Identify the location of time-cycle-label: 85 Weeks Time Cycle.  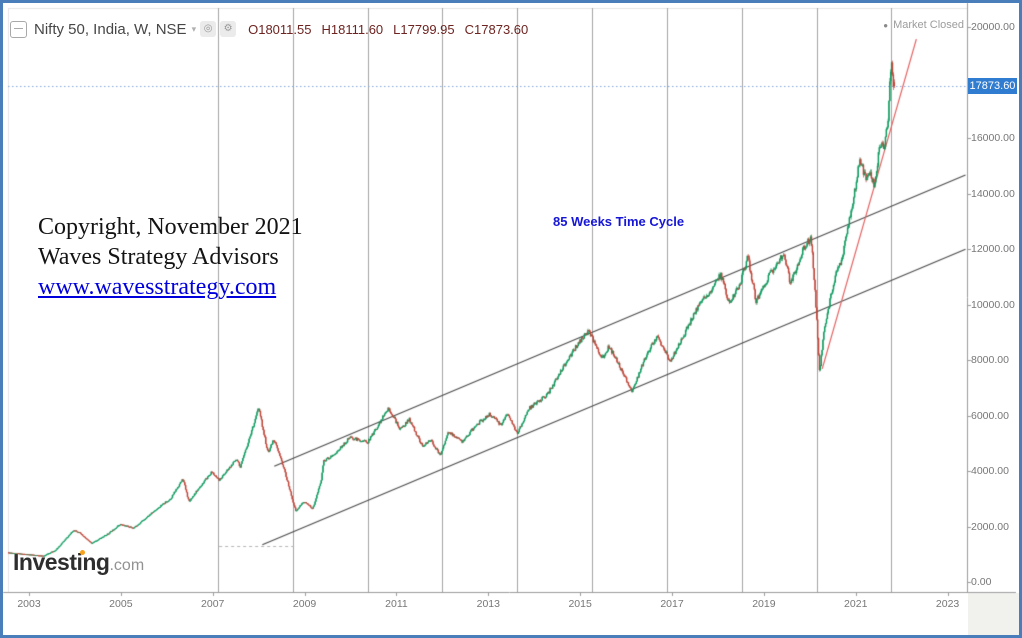
(619, 221).